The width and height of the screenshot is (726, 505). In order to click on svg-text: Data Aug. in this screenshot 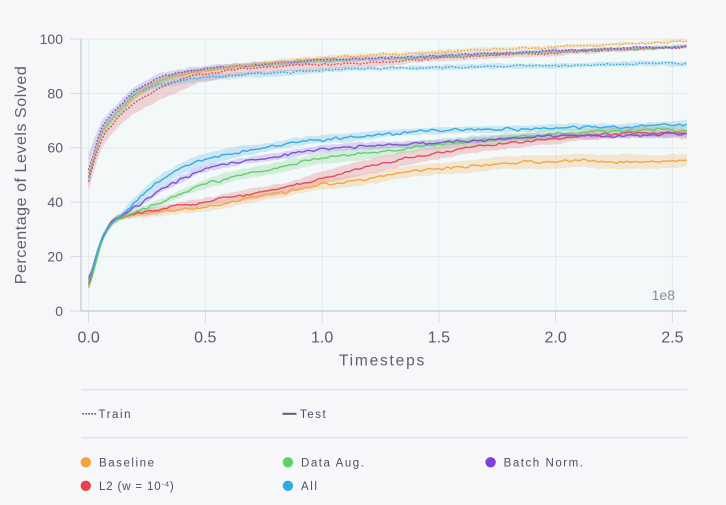, I will do `click(333, 463)`.